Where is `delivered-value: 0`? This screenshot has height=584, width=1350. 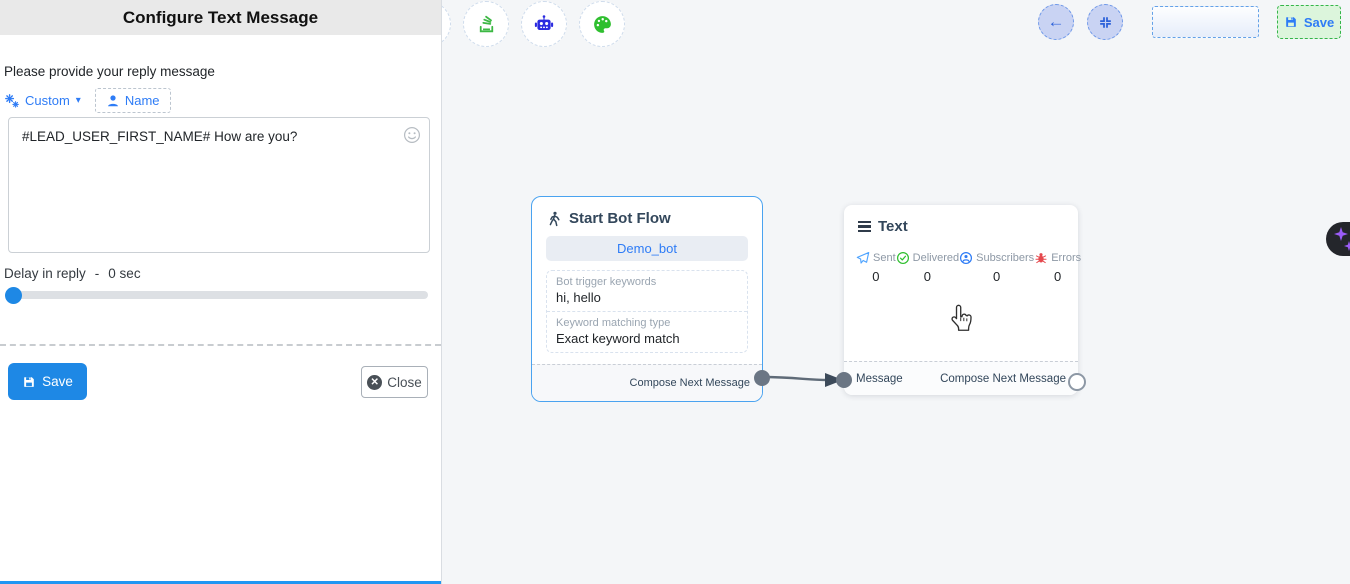
delivered-value: 0 is located at coordinates (927, 276).